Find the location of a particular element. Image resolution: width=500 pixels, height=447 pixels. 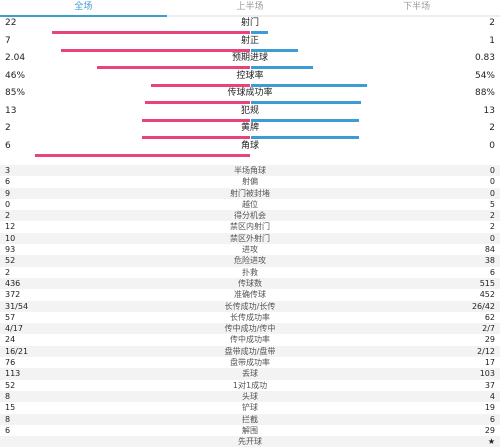

home-stat-value: 22 is located at coordinates (11, 23).